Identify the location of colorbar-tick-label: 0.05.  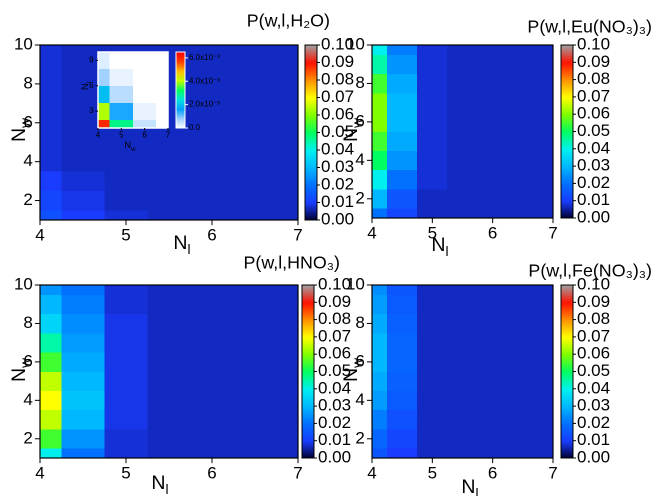
(593, 370).